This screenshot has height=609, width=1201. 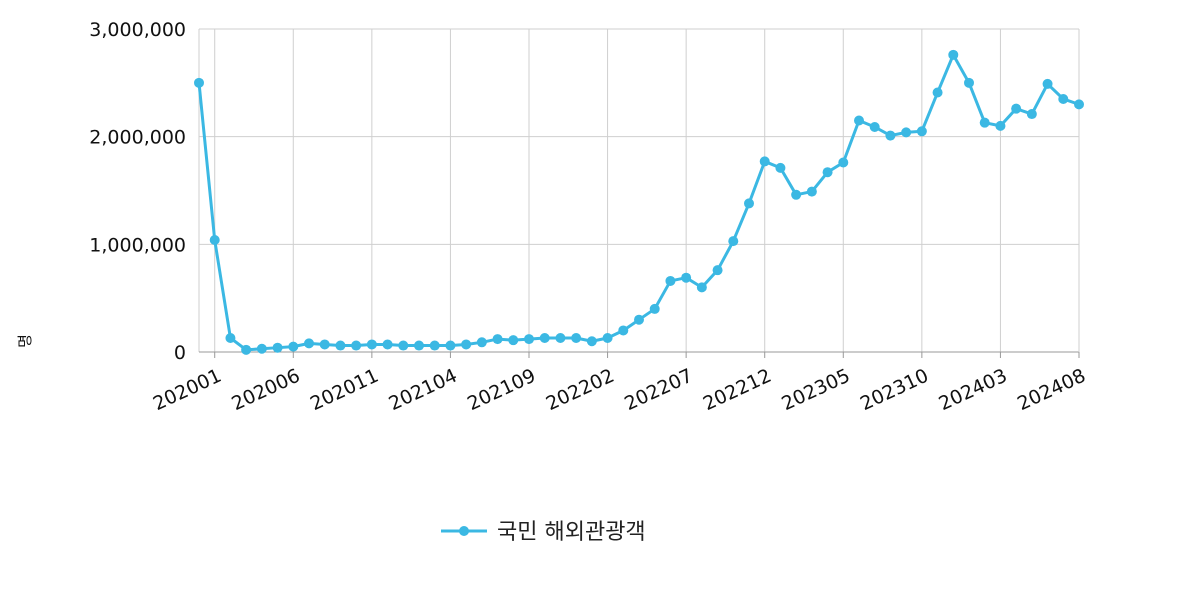 What do you see at coordinates (344, 390) in the screenshot?
I see `x-tick-label: 202011` at bounding box center [344, 390].